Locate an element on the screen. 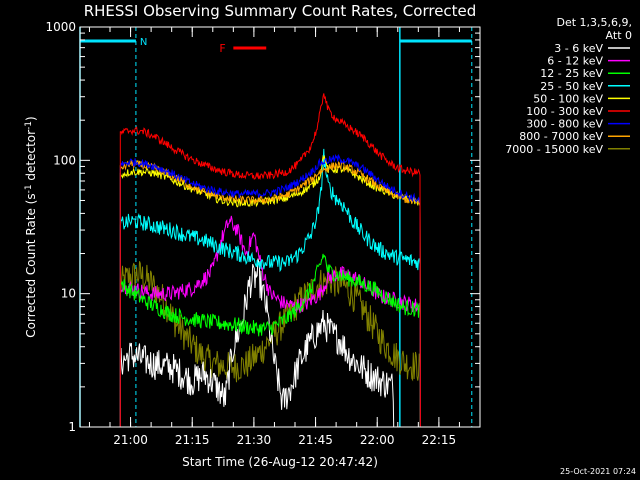  y-tick-label: 1 is located at coordinates (72, 427).